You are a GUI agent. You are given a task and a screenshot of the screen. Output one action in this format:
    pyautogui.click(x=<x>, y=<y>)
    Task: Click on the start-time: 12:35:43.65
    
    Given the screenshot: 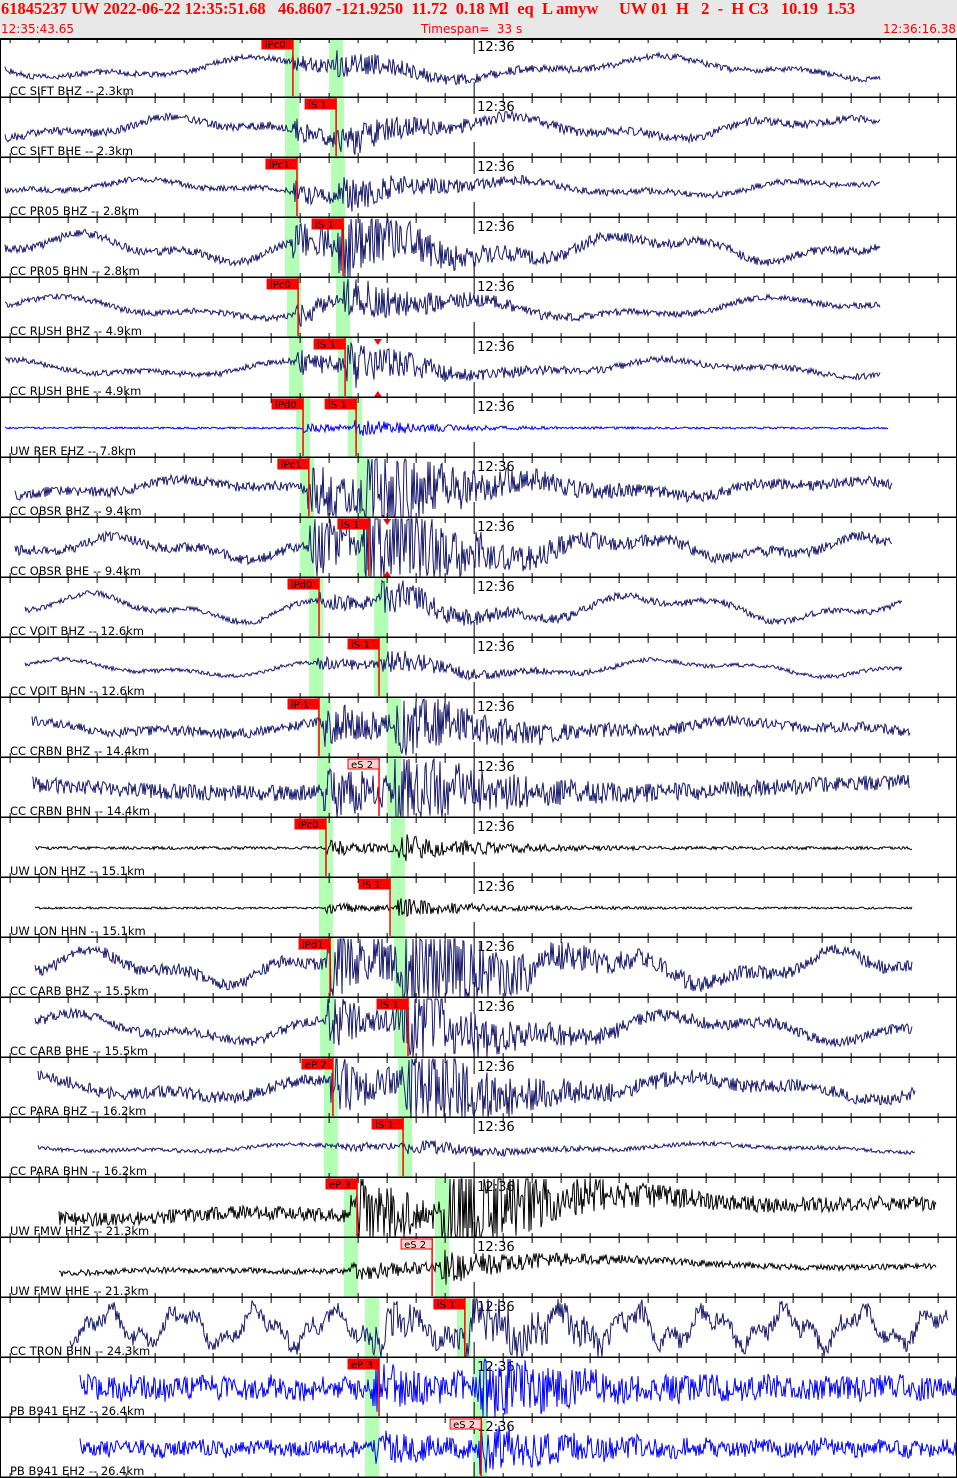 What is the action you would take?
    pyautogui.click(x=37, y=29)
    